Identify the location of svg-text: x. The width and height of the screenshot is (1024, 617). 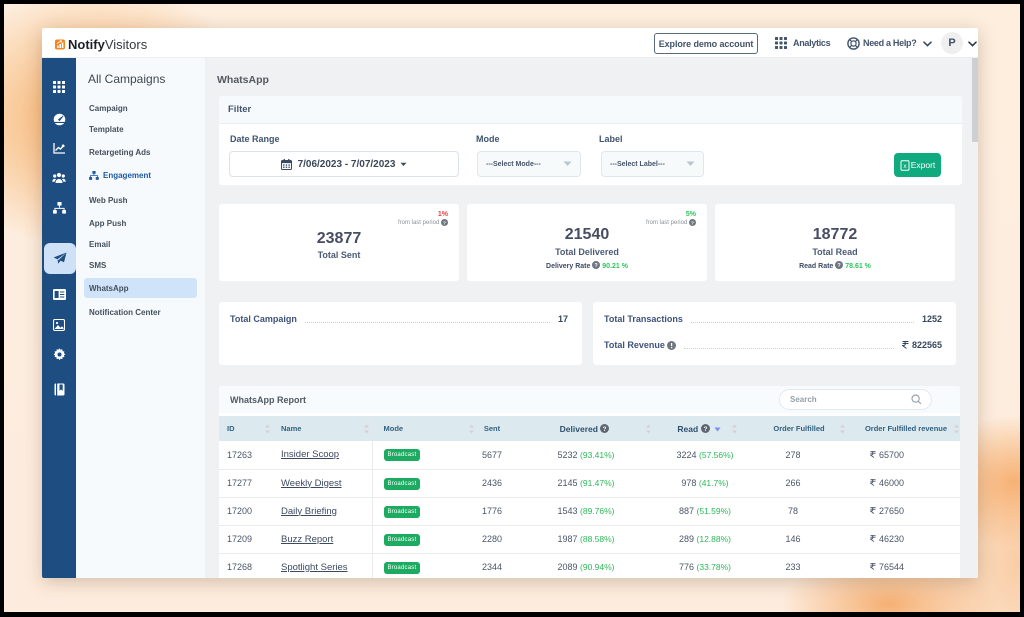
(905, 166).